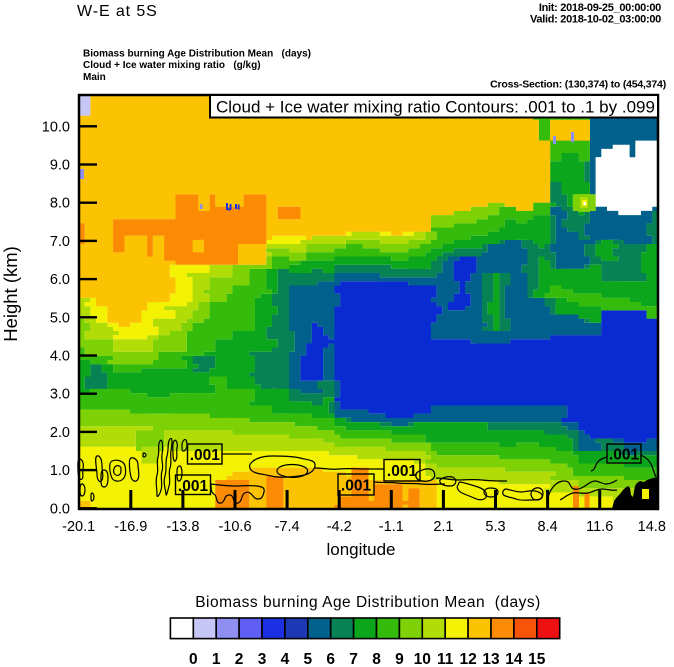 Image resolution: width=674 pixels, height=667 pixels. I want to click on svg-text: 13, so click(491, 659).